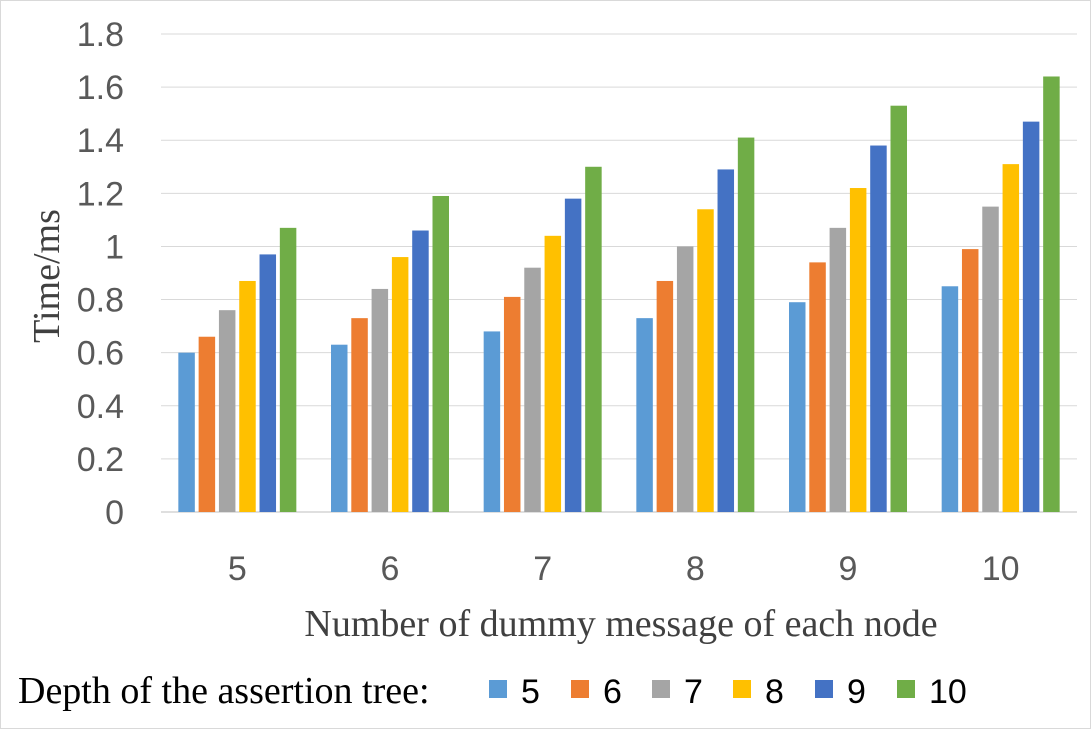 Image resolution: width=1091 pixels, height=730 pixels. What do you see at coordinates (114, 513) in the screenshot?
I see `y-tick-label: 0` at bounding box center [114, 513].